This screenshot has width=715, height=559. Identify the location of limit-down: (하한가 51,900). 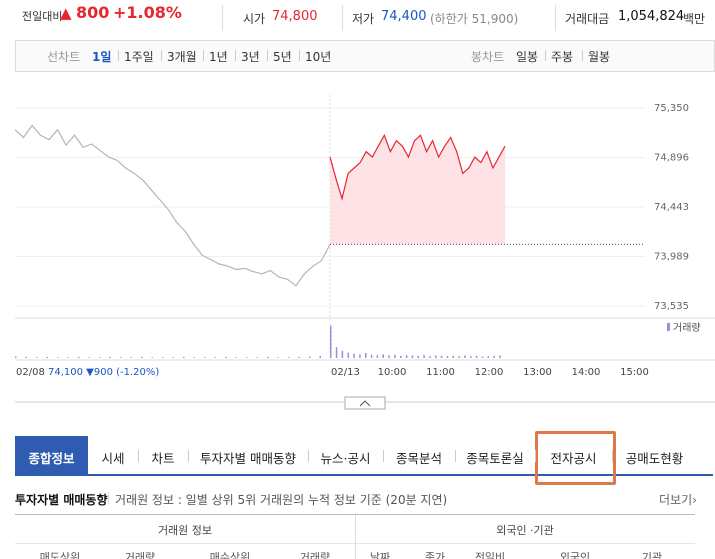
(474, 19).